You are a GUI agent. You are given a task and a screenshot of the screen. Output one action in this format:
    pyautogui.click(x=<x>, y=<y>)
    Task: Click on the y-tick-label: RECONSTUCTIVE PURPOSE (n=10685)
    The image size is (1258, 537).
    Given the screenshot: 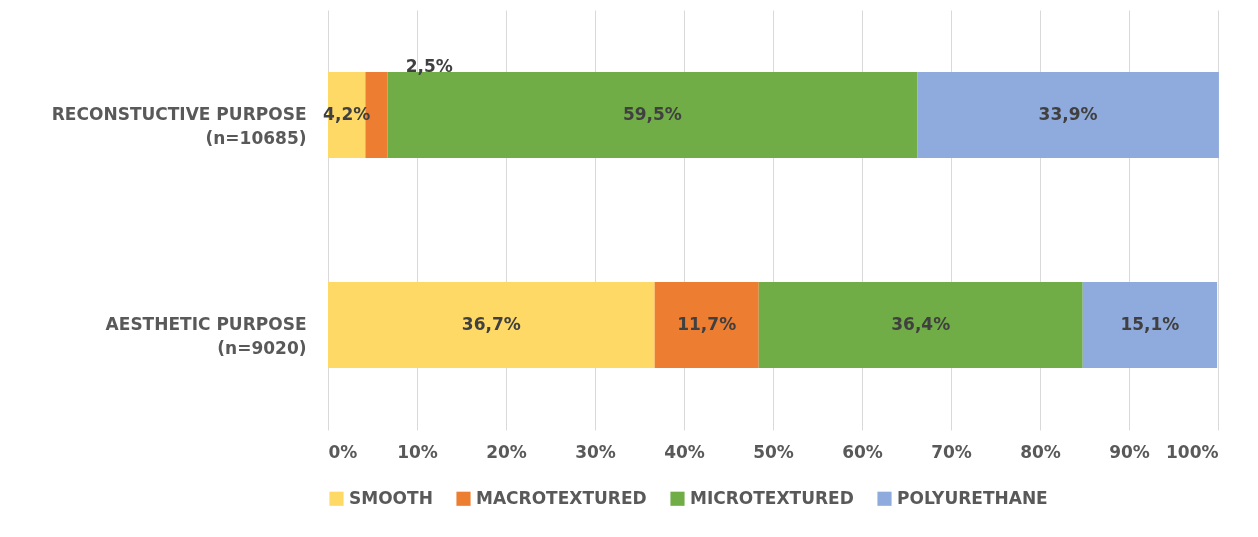 What is the action you would take?
    pyautogui.click(x=179, y=126)
    